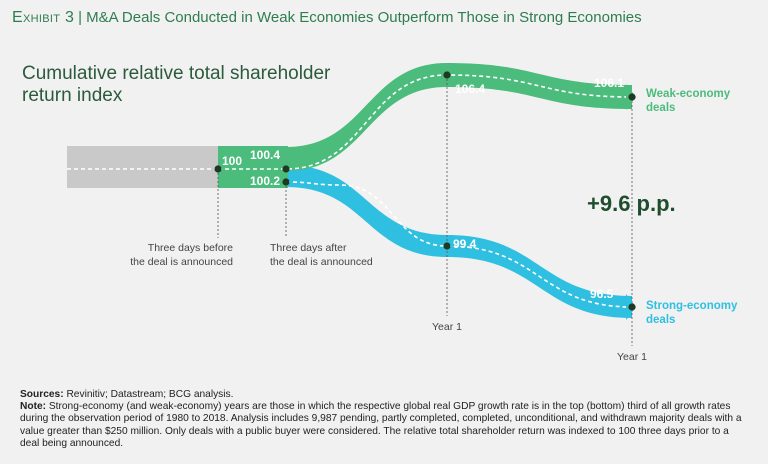 The width and height of the screenshot is (768, 464). What do you see at coordinates (43, 17) in the screenshot?
I see `exhibit-label: Exhibit 3` at bounding box center [43, 17].